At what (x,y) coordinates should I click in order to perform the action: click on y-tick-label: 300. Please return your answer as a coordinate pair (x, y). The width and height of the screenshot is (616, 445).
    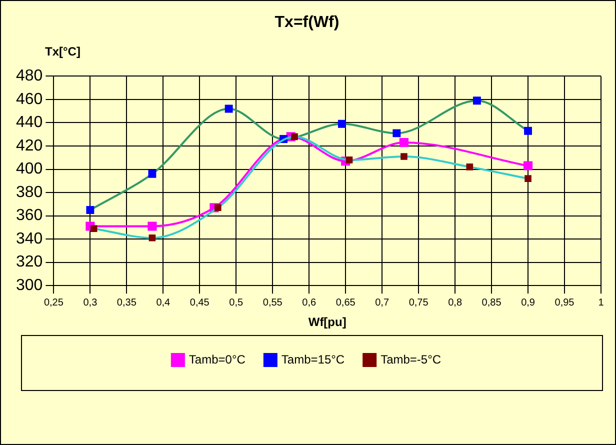
    Looking at the image, I should click on (29, 285).